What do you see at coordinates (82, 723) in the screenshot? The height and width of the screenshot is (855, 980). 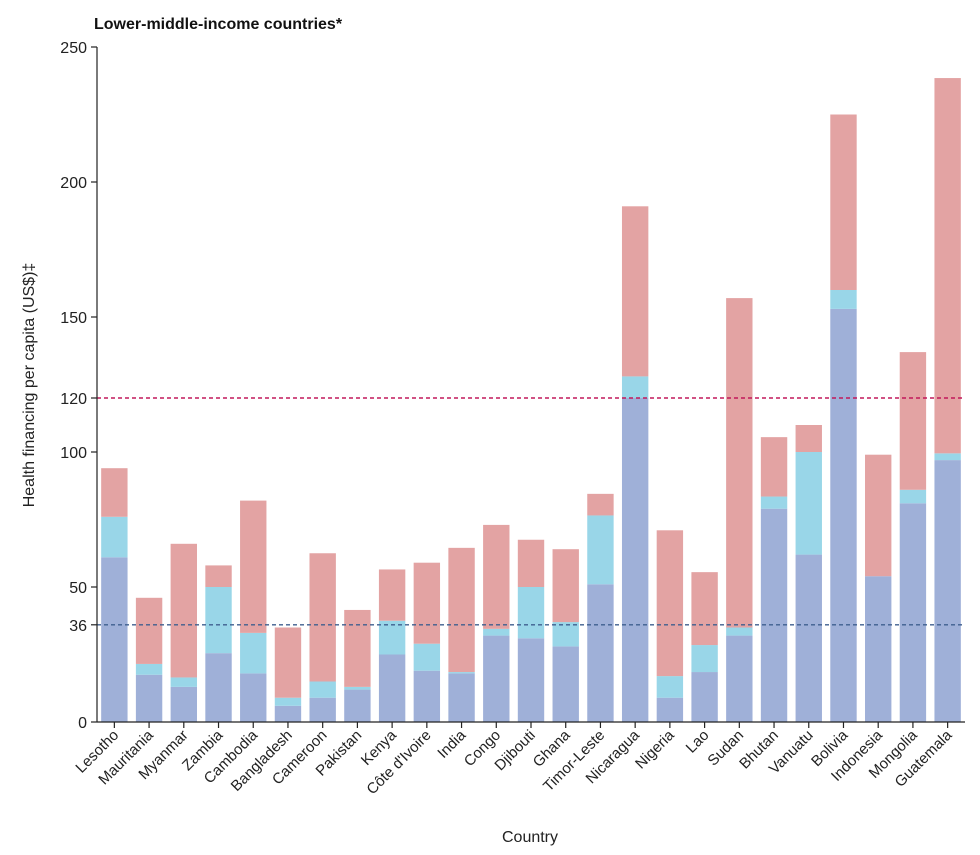 I see `y-tick-label: 0` at bounding box center [82, 723].